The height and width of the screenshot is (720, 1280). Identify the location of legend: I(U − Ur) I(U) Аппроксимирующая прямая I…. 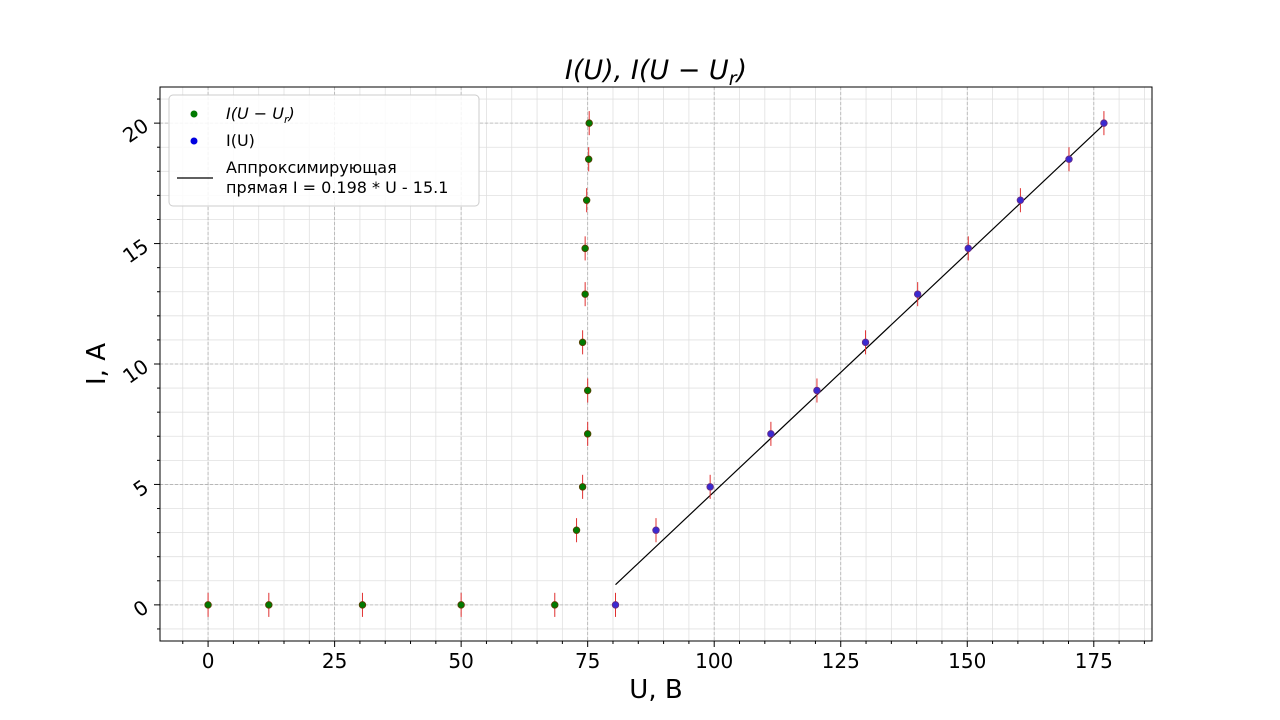
(324, 150).